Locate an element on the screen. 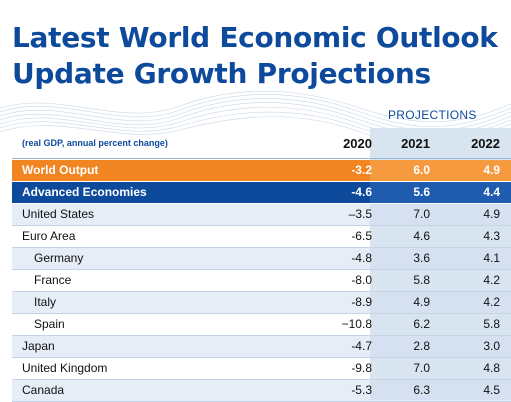 The width and height of the screenshot is (511, 402). value-2020: -4.8 is located at coordinates (361, 258).